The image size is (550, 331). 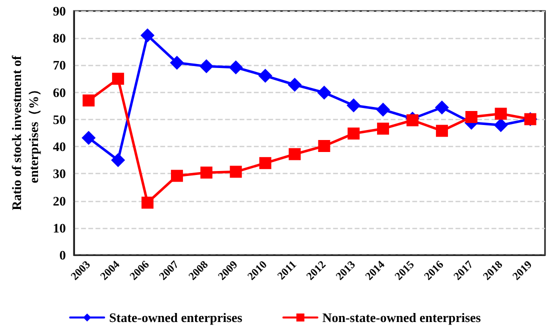 I want to click on y-tick-label: 0, so click(x=62, y=255).